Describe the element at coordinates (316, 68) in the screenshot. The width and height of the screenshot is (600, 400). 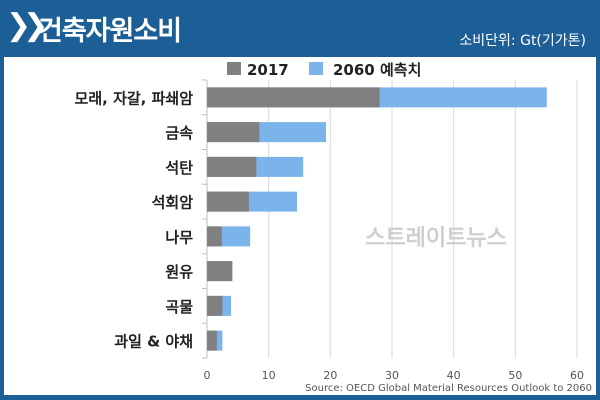
I see `legend-swatch-2060` at that location.